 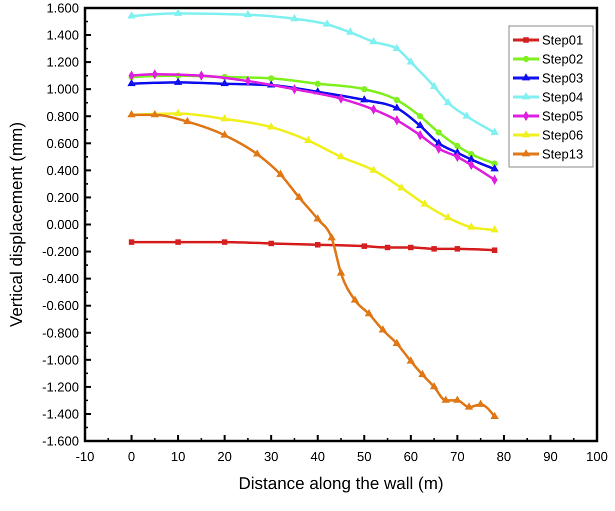 I want to click on y-tick-label: -1.600, so click(x=60, y=441).